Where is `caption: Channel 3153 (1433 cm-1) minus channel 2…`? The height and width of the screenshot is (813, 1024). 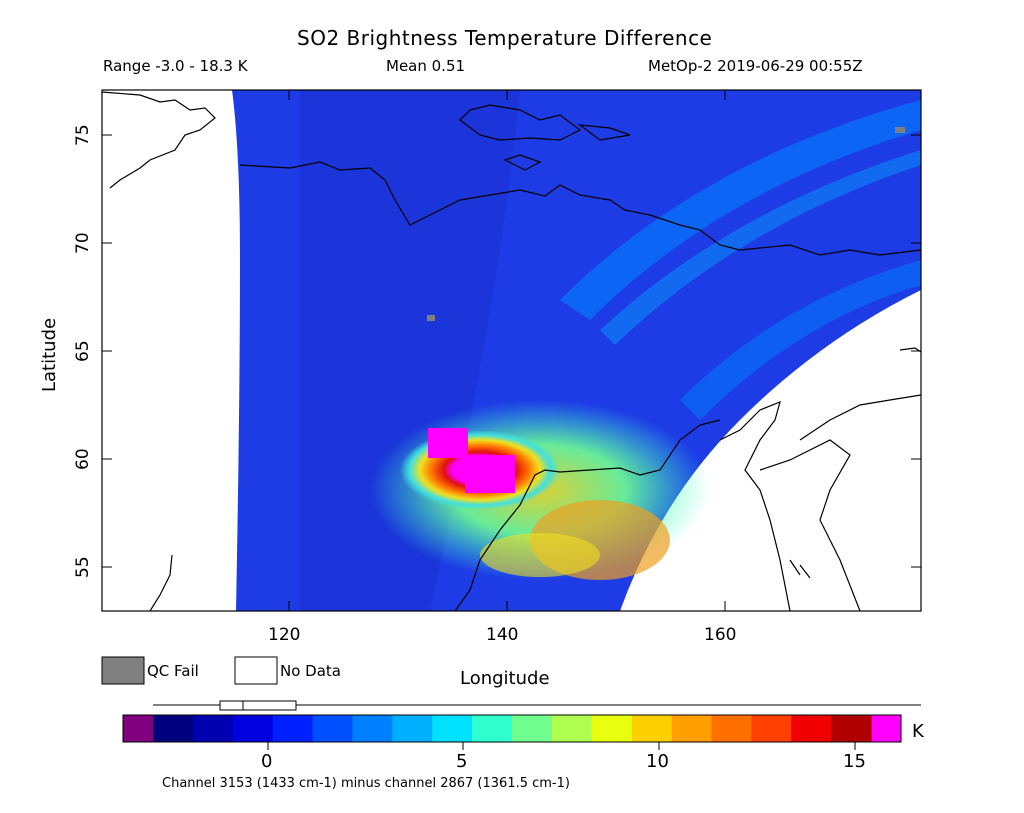 caption: Channel 3153 (1433 cm-1) minus channel 2… is located at coordinates (366, 783).